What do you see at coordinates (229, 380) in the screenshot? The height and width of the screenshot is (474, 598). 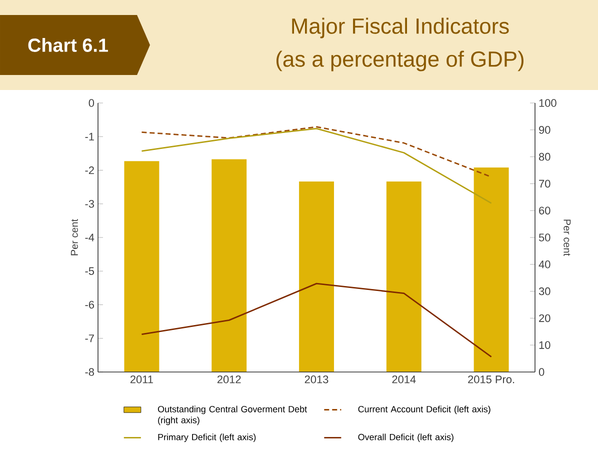 I see `x-tick-label: 2012` at bounding box center [229, 380].